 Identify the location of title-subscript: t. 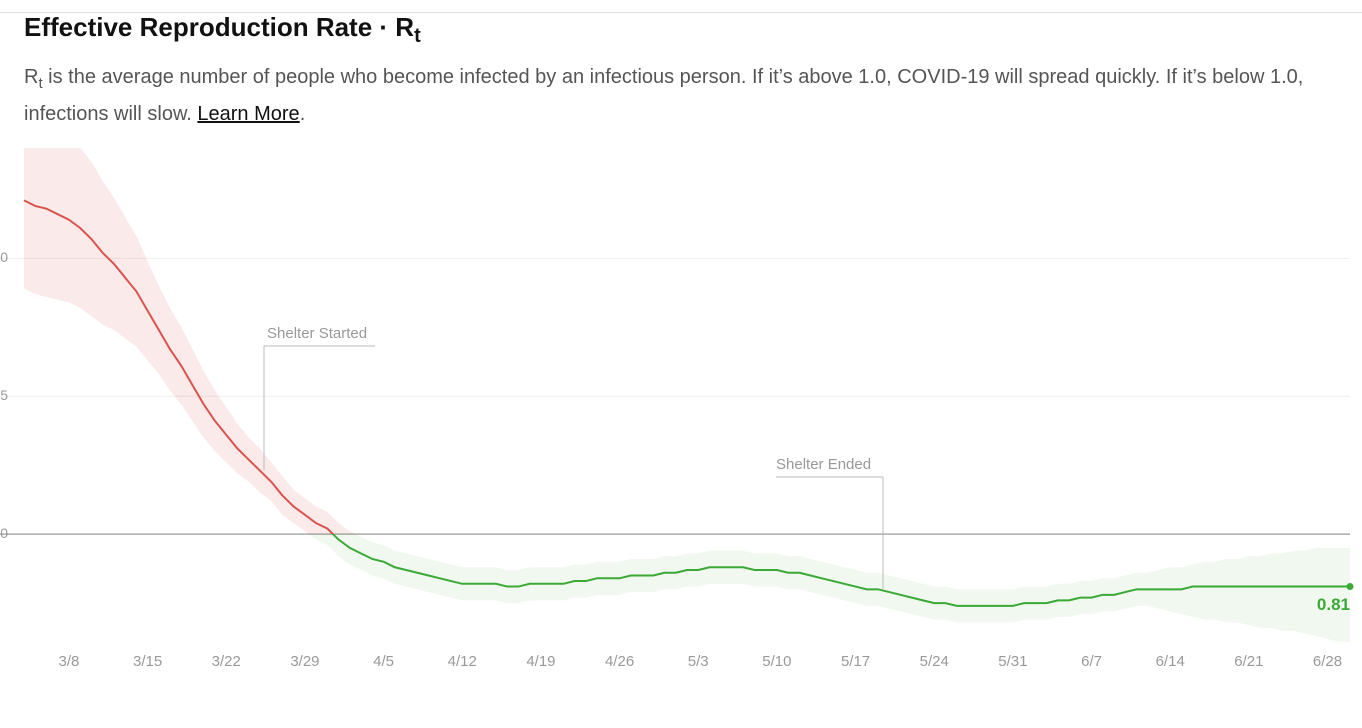
(417, 36).